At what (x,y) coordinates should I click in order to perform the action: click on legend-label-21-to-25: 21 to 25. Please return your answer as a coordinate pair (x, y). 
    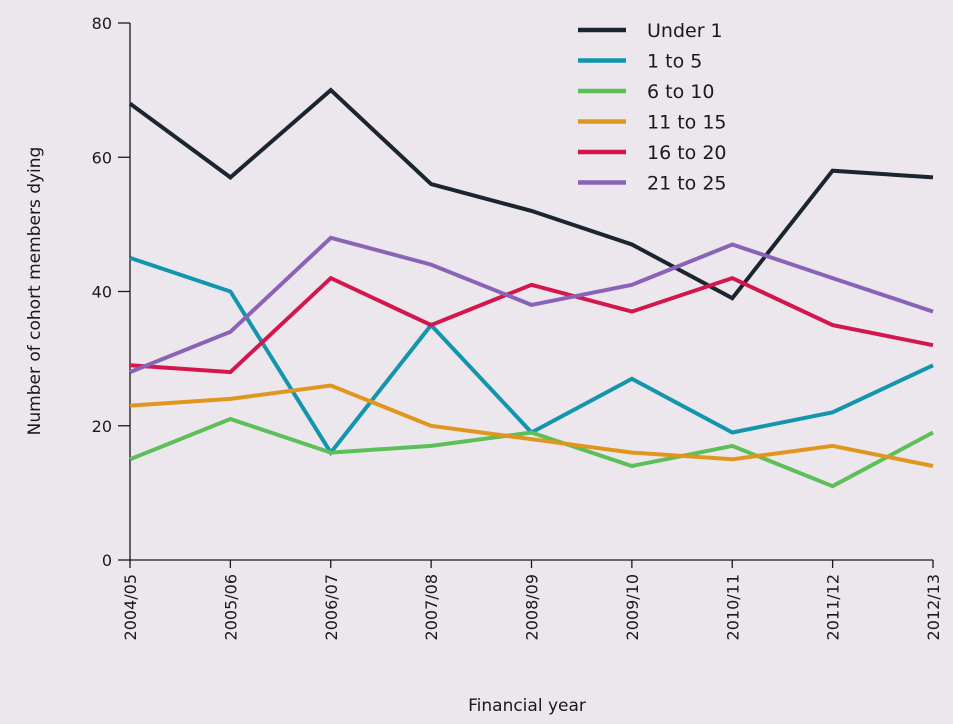
    Looking at the image, I should click on (687, 184).